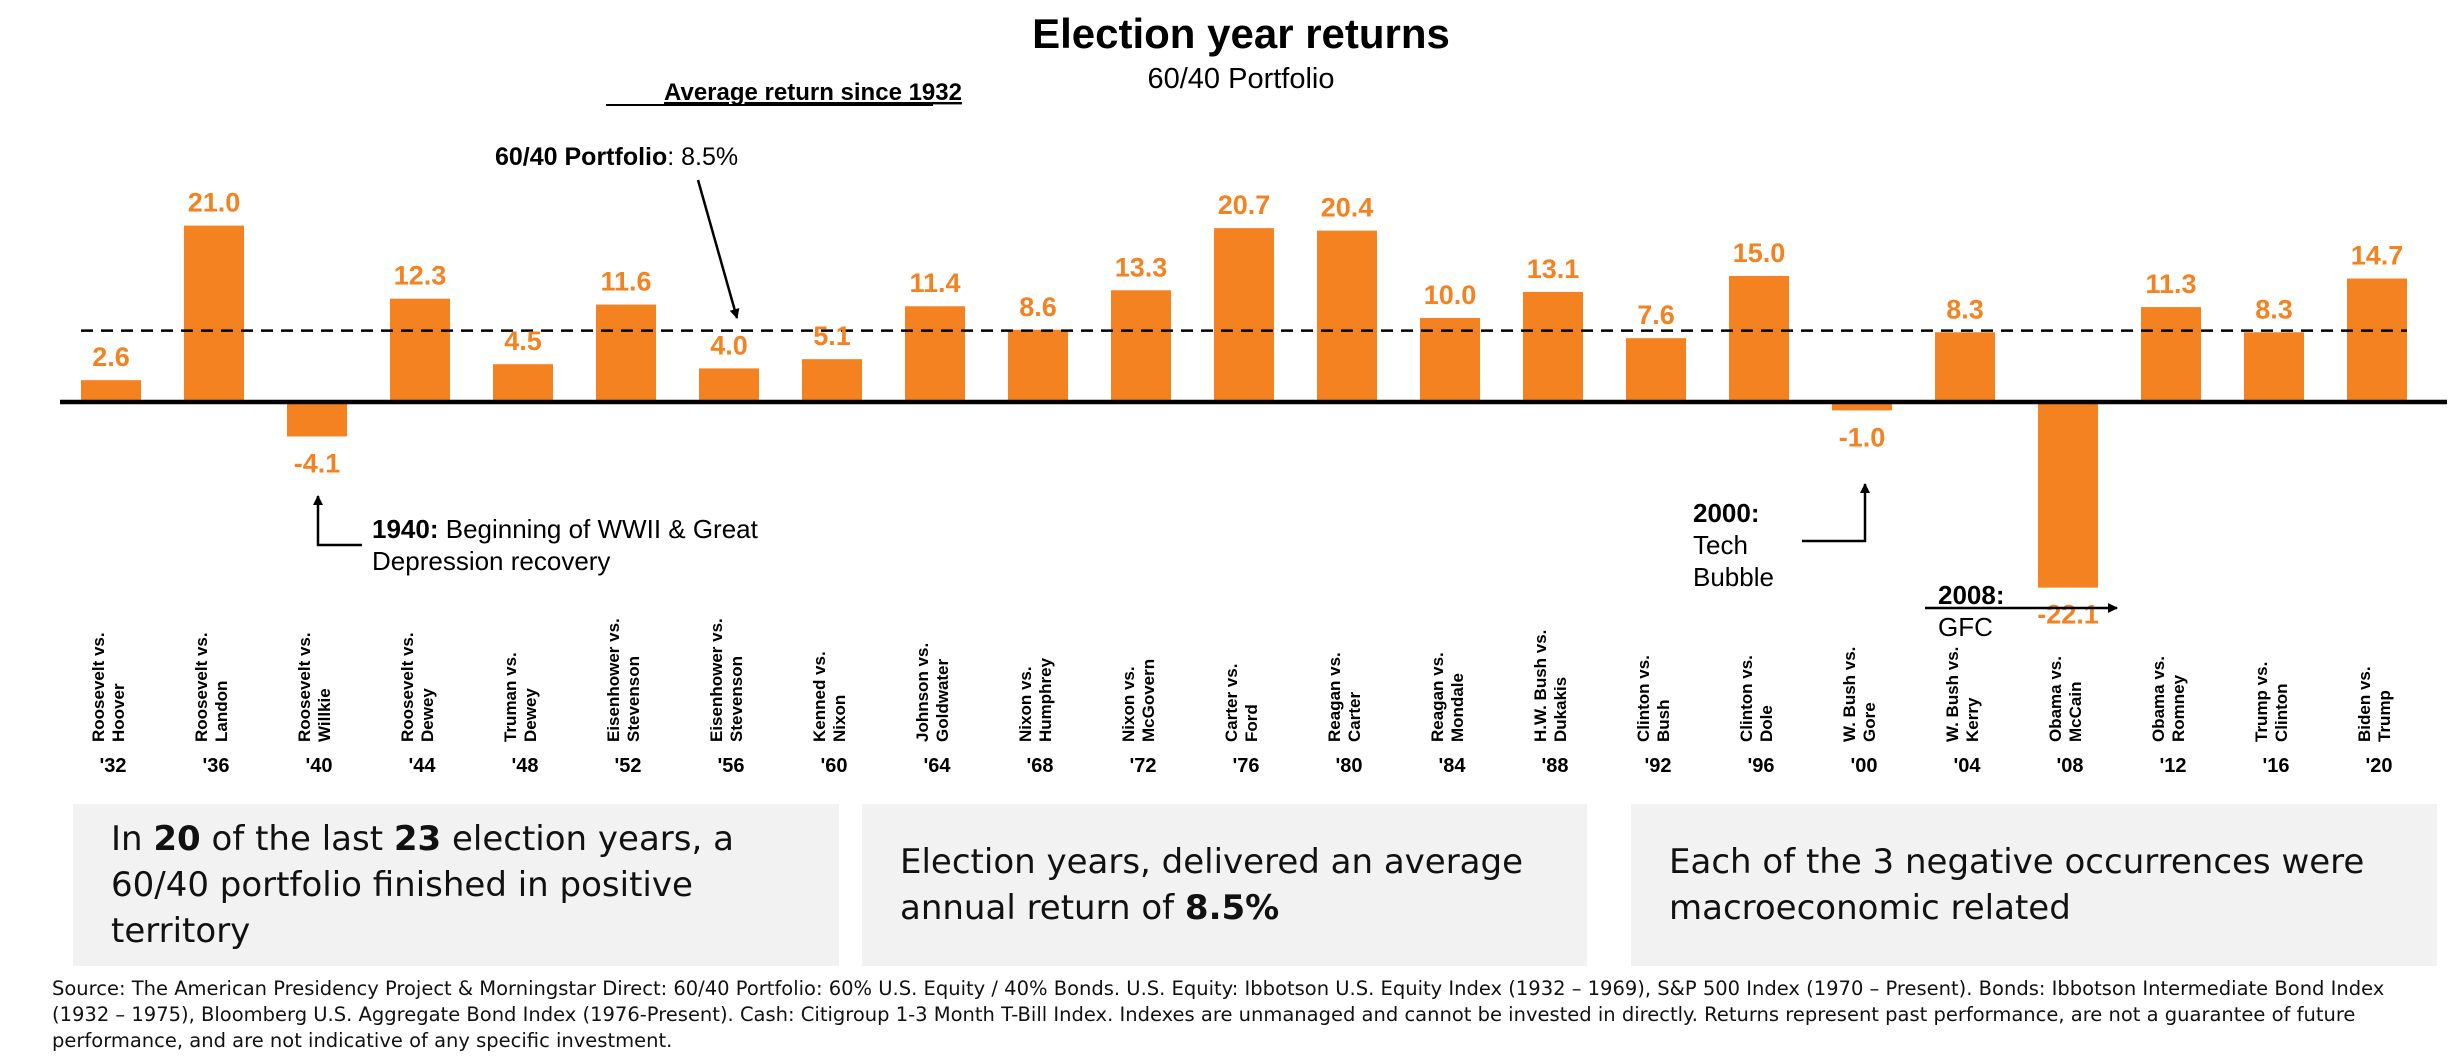 The image size is (2459, 1056). What do you see at coordinates (1726, 513) in the screenshot?
I see `annotation-2000-year: 2000:` at bounding box center [1726, 513].